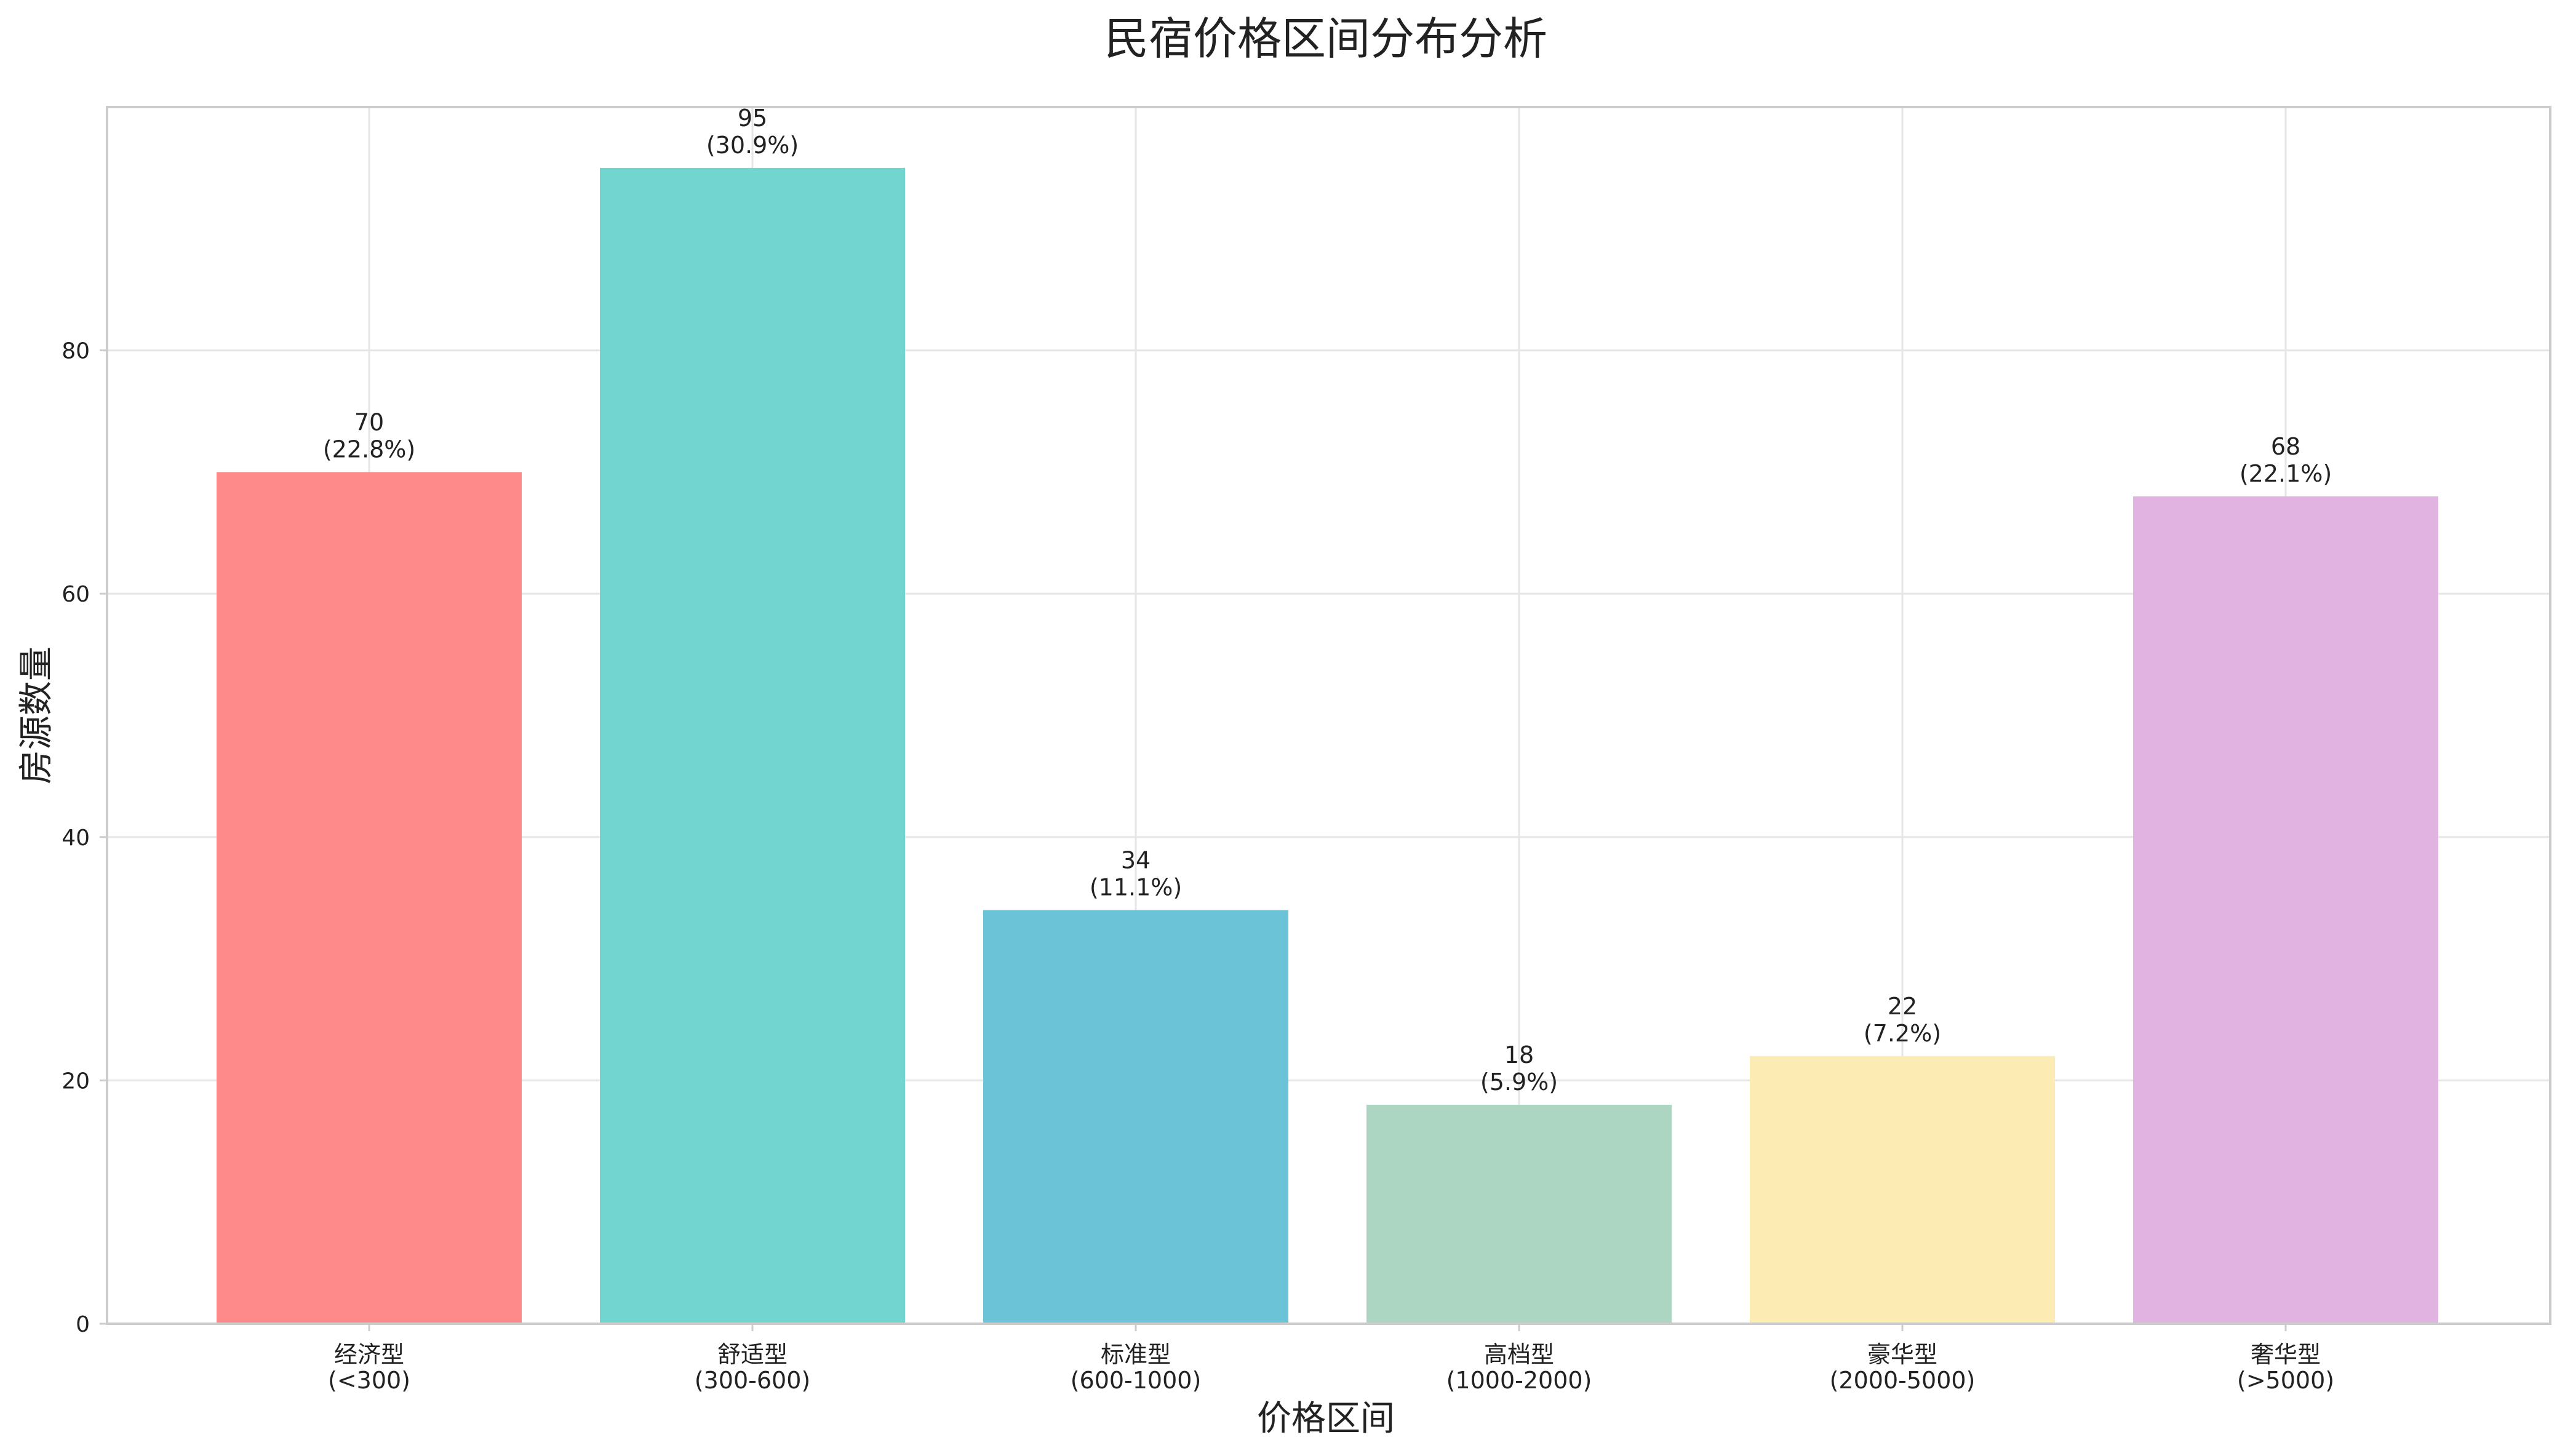  What do you see at coordinates (37, 715) in the screenshot?
I see `y-axis-label: 房源数量` at bounding box center [37, 715].